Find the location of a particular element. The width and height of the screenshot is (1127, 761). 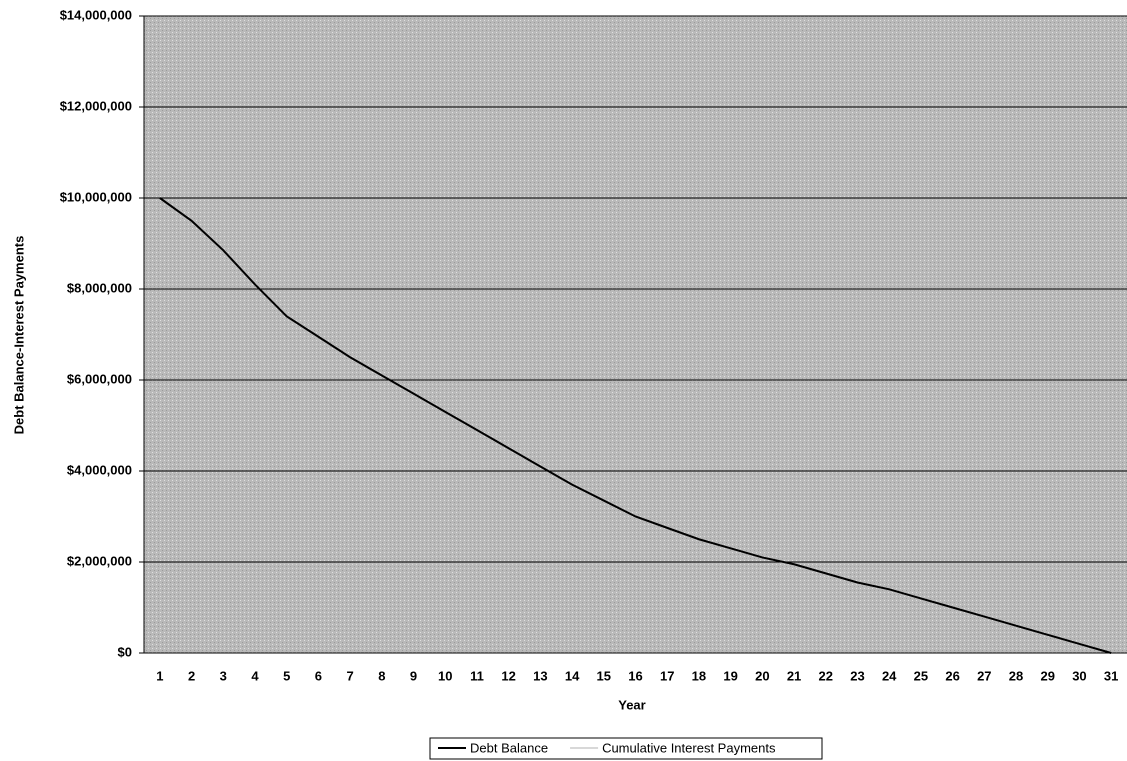

x-tick-label: 9 is located at coordinates (413, 675).